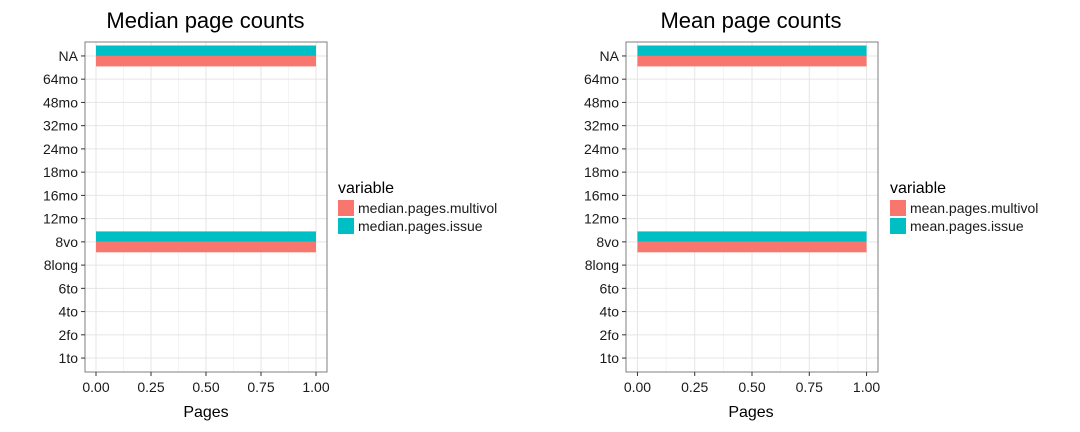  What do you see at coordinates (967, 226) in the screenshot?
I see `legend-label-issue: mean.pages.issue` at bounding box center [967, 226].